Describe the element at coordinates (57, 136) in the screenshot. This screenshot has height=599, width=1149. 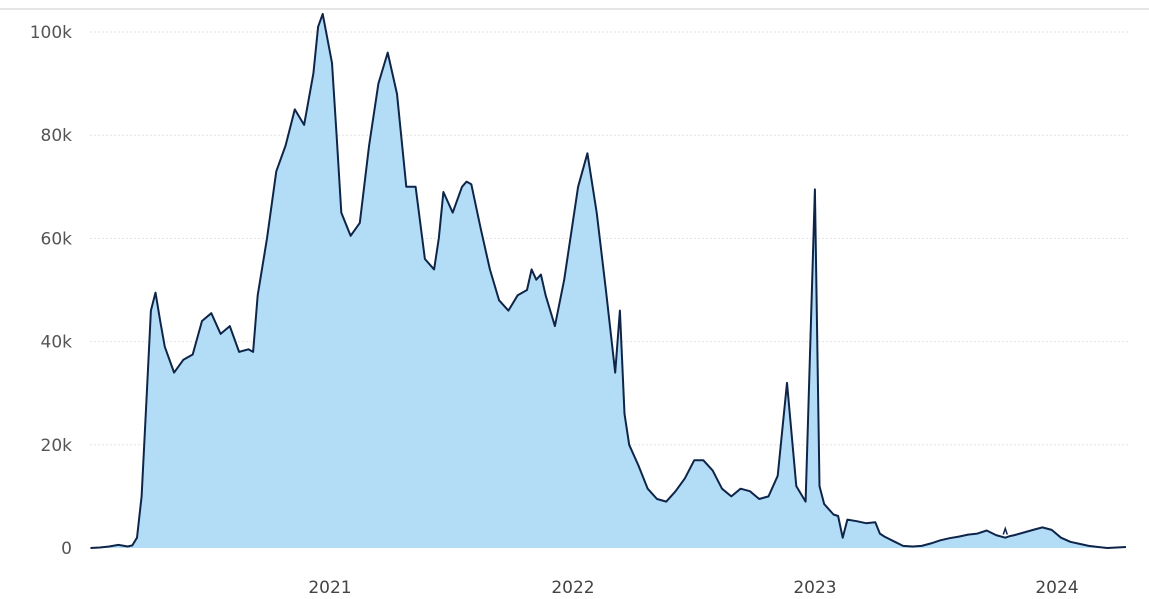
I see `y-tick-label: 80k` at that location.